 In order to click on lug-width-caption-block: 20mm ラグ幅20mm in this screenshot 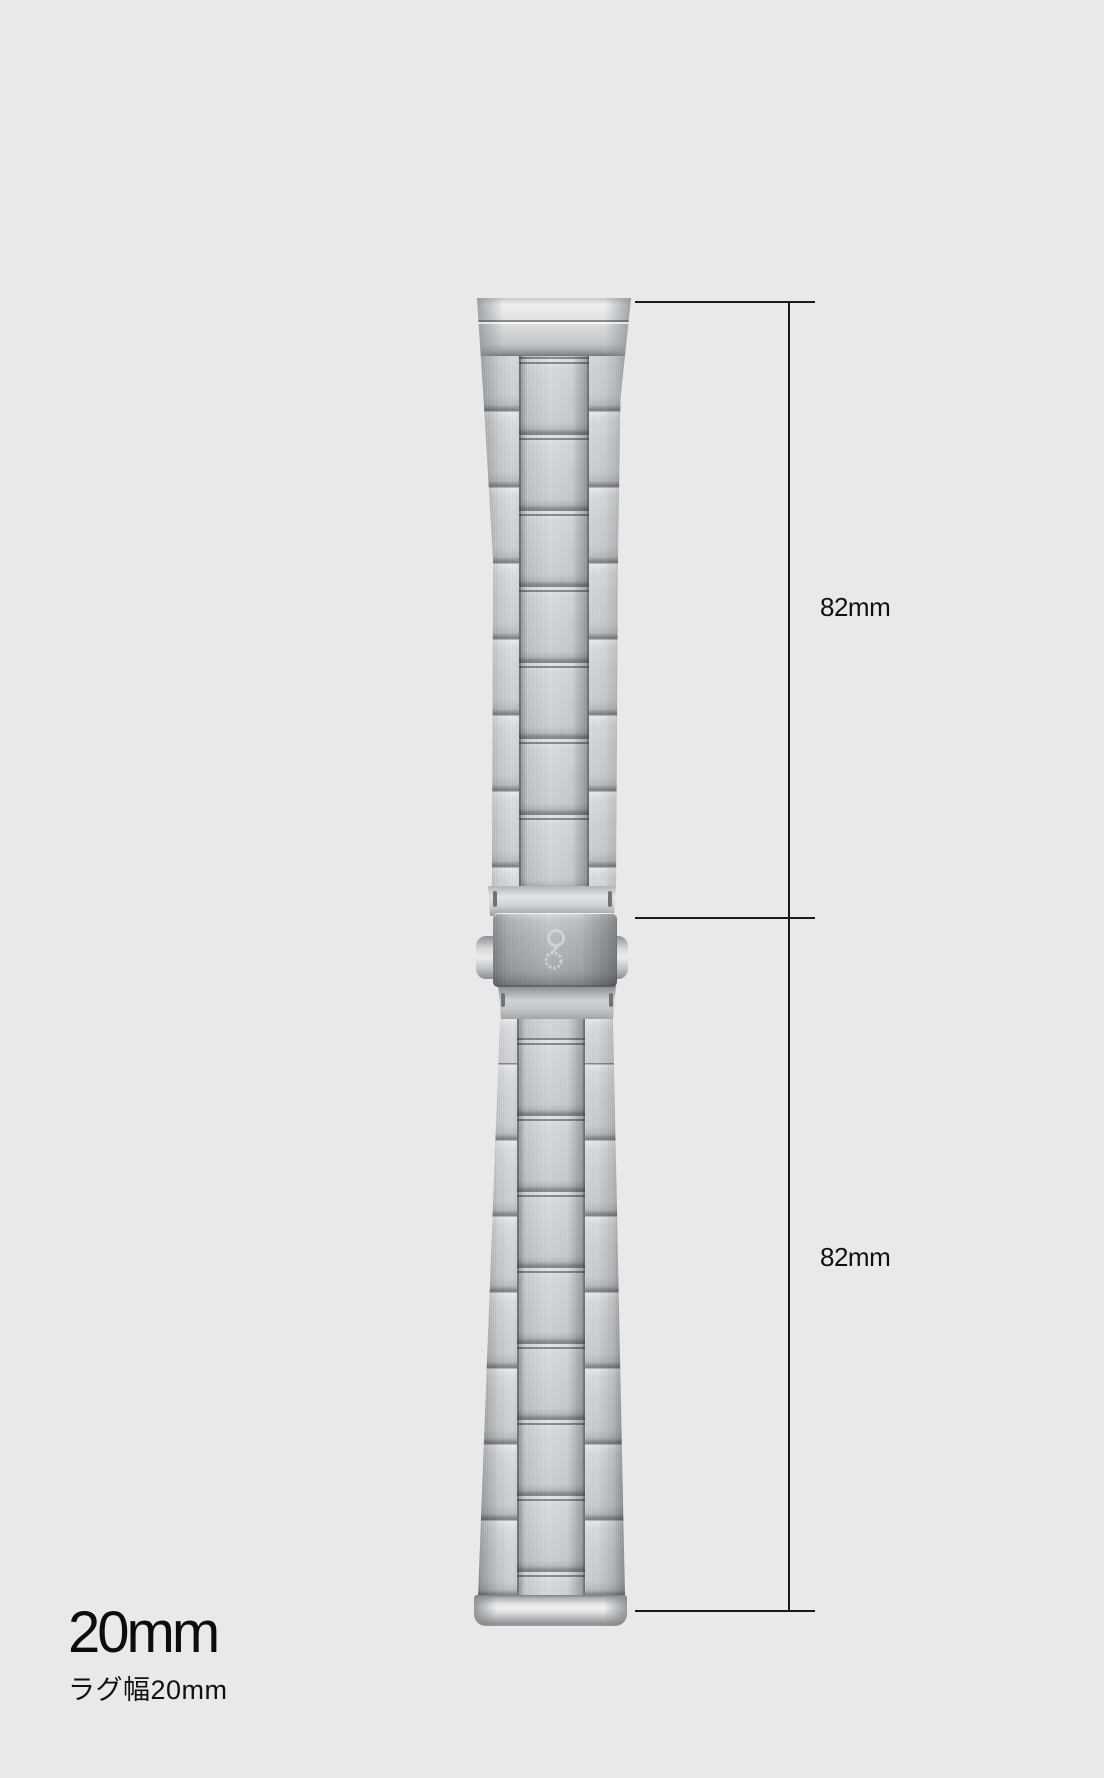, I will do `click(148, 1655)`.